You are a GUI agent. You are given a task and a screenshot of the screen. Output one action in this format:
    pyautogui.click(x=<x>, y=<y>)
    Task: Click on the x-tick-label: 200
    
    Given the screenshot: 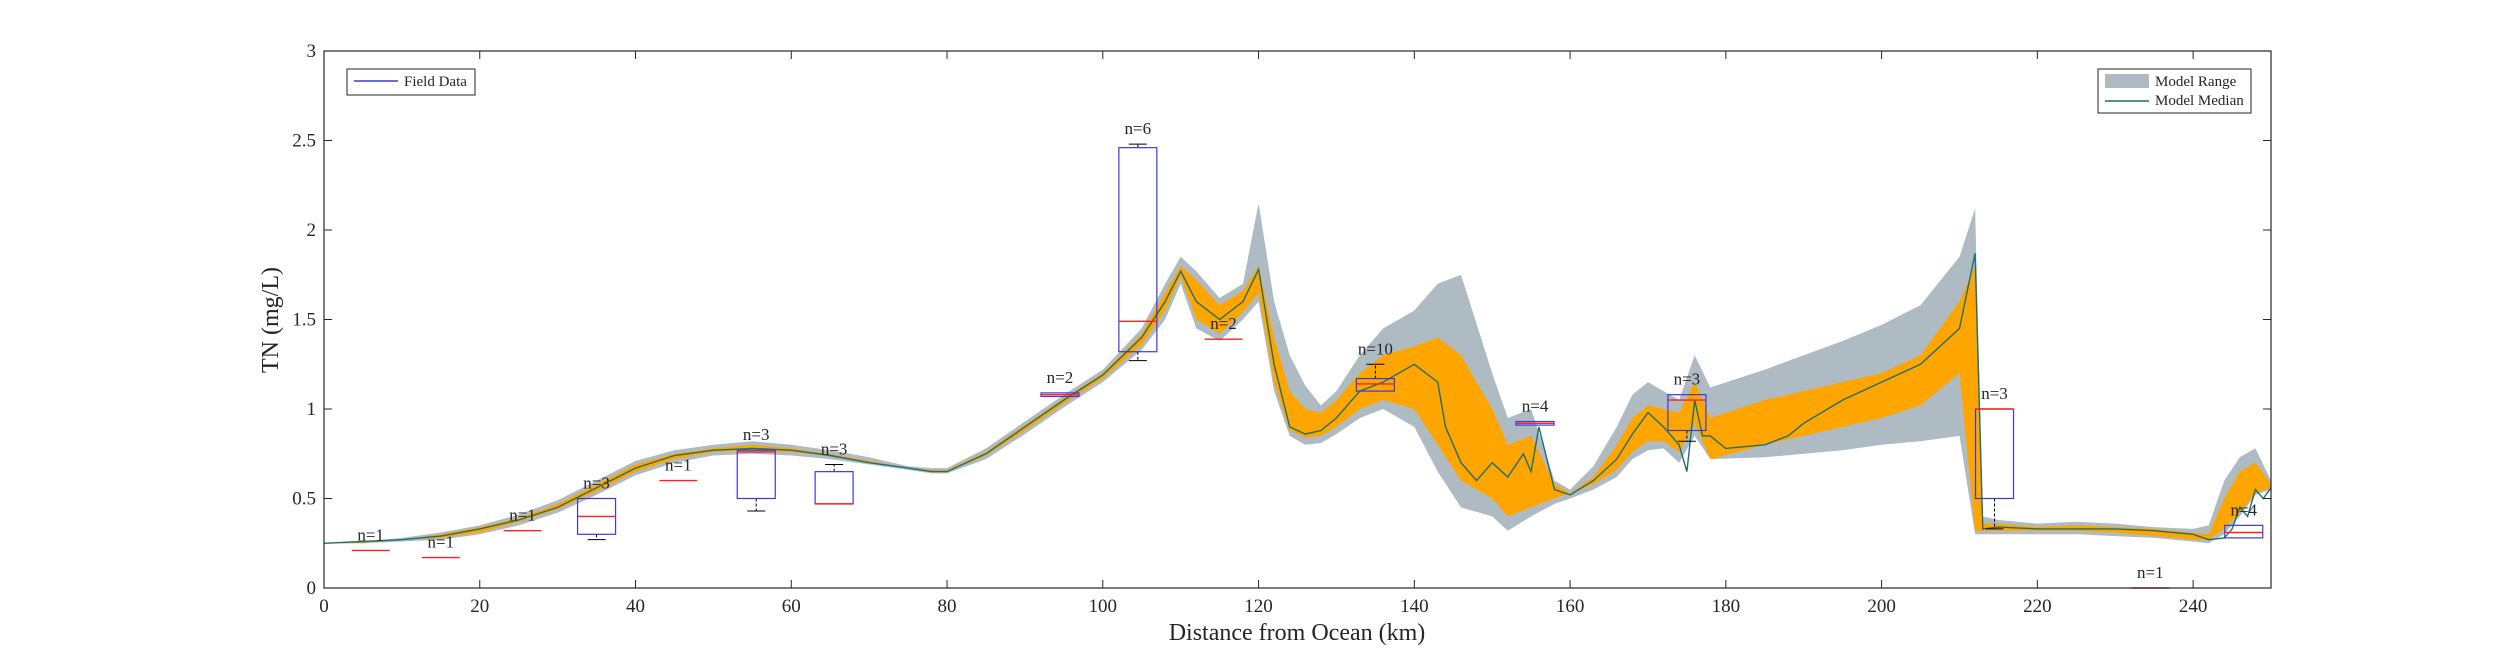 What is the action you would take?
    pyautogui.click(x=1881, y=606)
    